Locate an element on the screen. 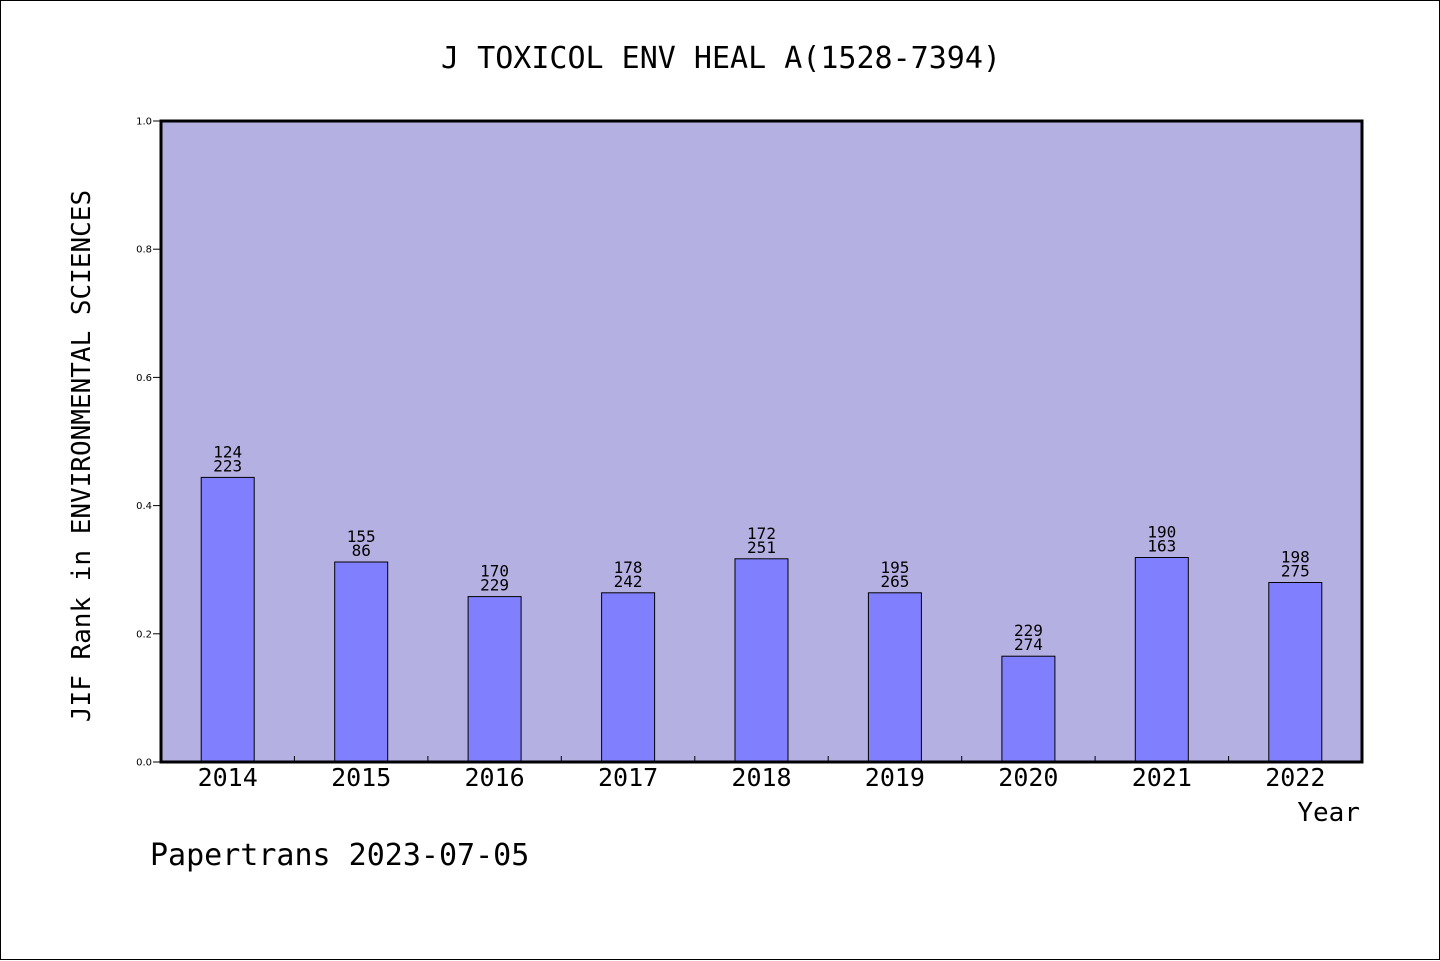 Image resolution: width=1440 pixels, height=961 pixels. data-label-top-2014: 124 is located at coordinates (227, 451).